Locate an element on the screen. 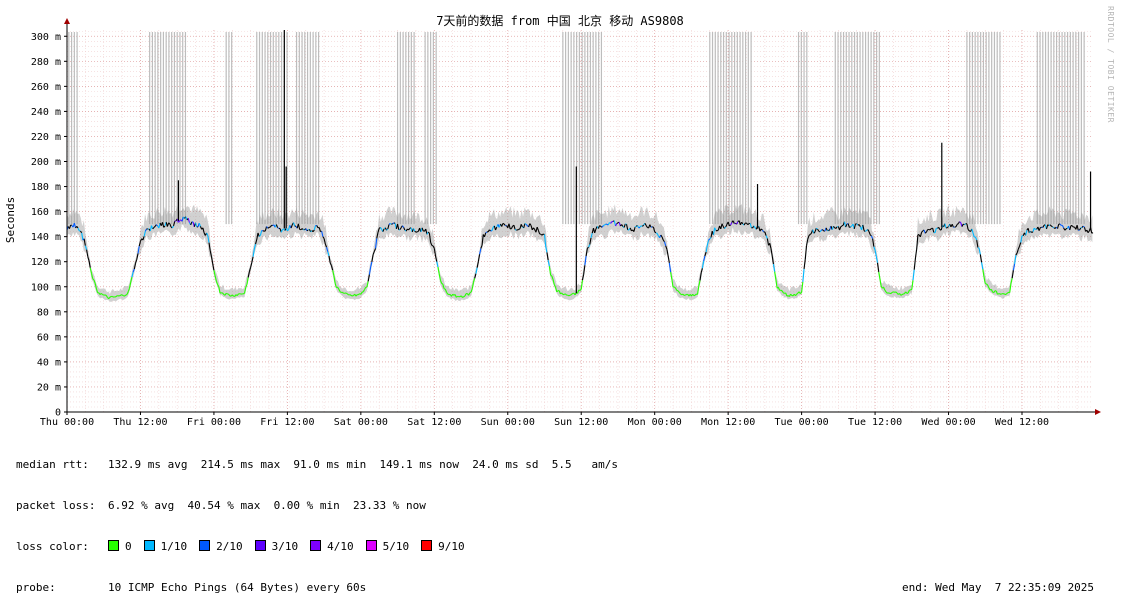 This screenshot has height=608, width=1121. x-tick-label: Tue 12:00 is located at coordinates (875, 422).